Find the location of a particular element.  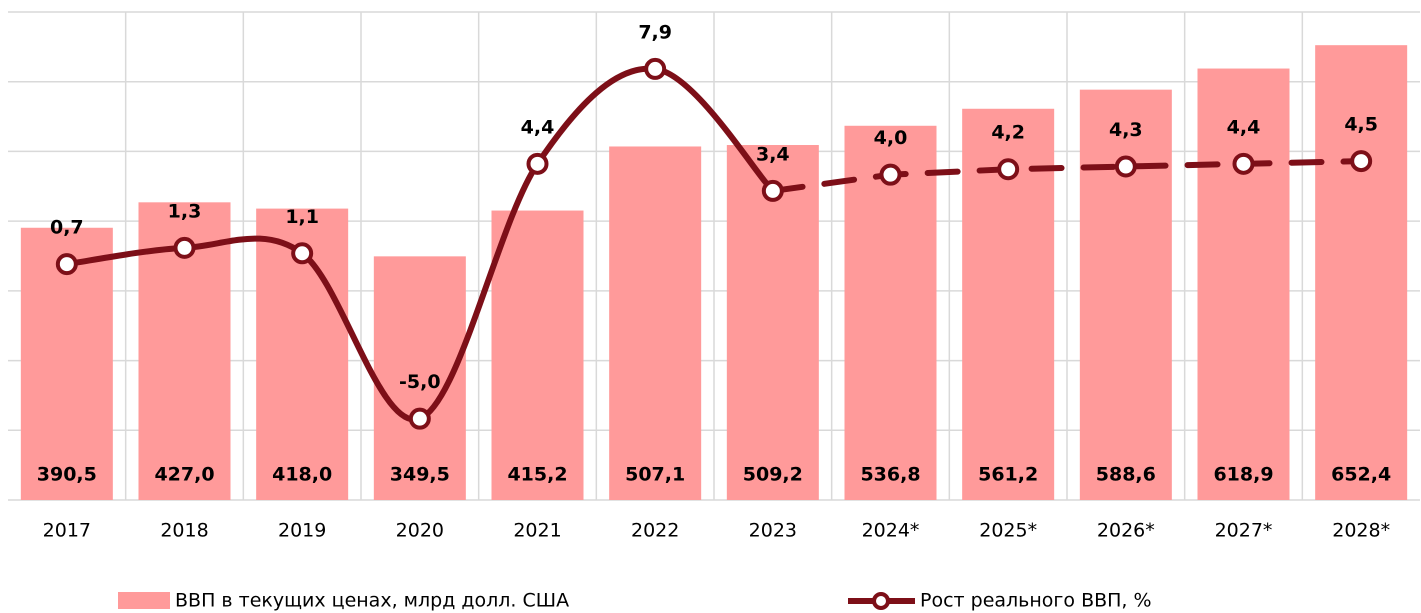

line-label: 0,7 is located at coordinates (67, 228).